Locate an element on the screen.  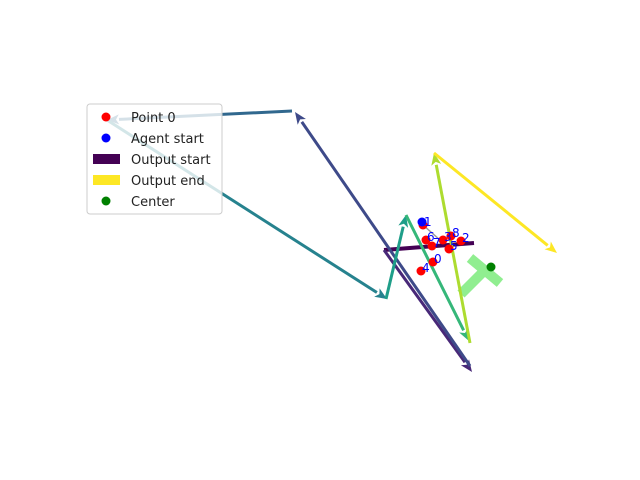
point-label-3: 3 is located at coordinates (448, 237).